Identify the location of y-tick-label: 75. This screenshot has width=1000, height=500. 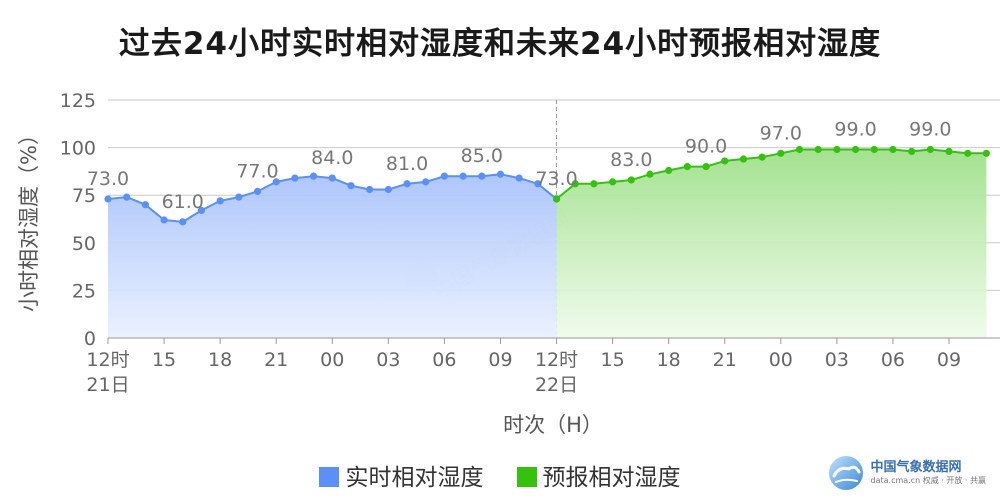
(84, 196).